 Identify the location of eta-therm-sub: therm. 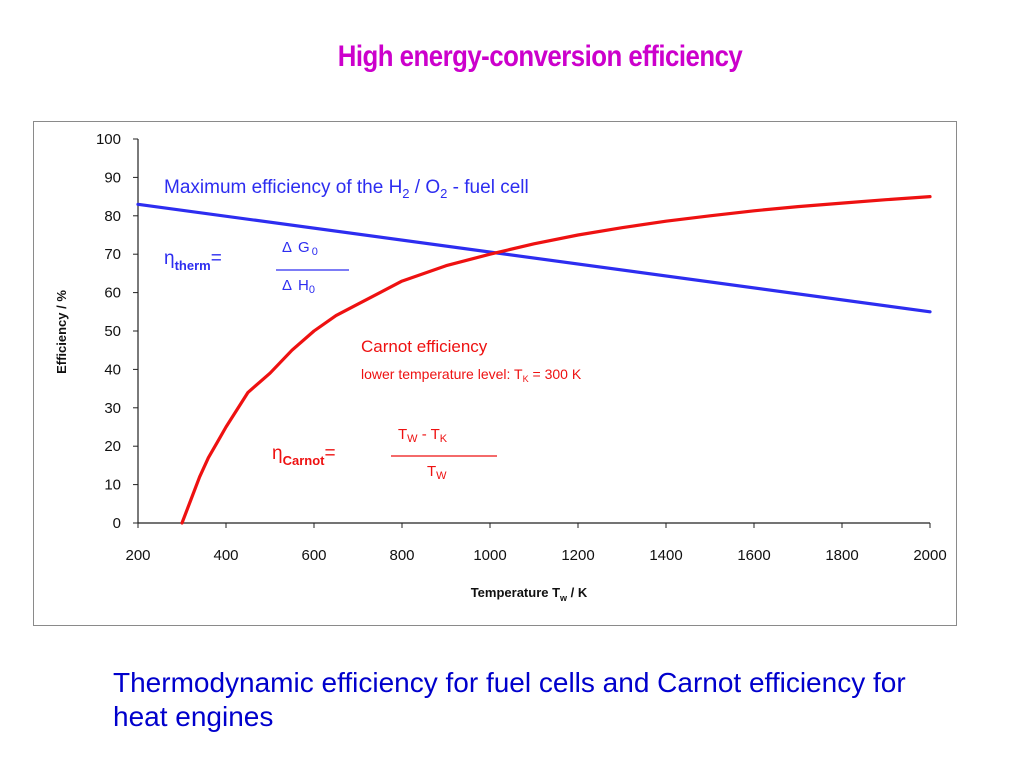
(193, 265).